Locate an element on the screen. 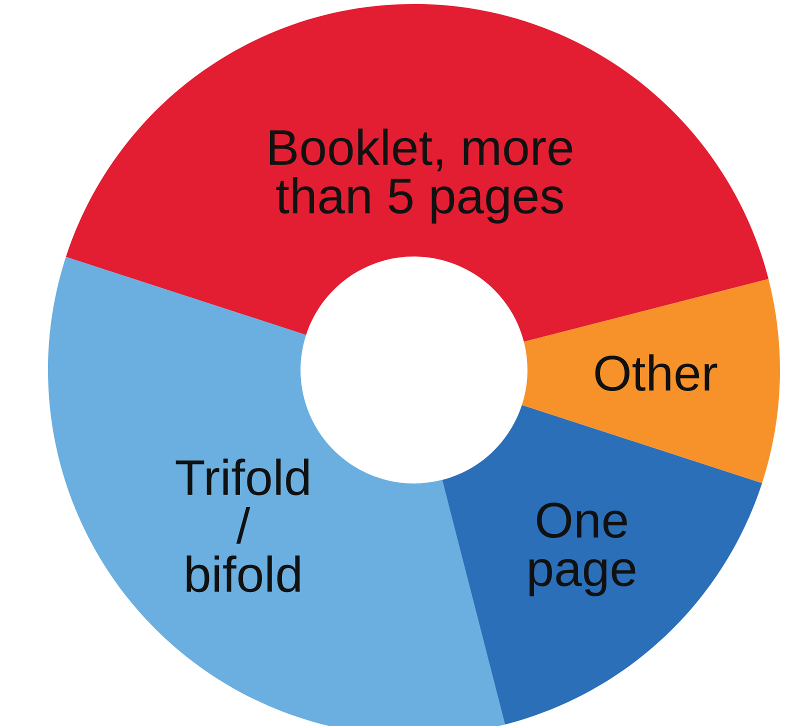 The height and width of the screenshot is (726, 809). slice-label: One page is located at coordinates (582, 549).